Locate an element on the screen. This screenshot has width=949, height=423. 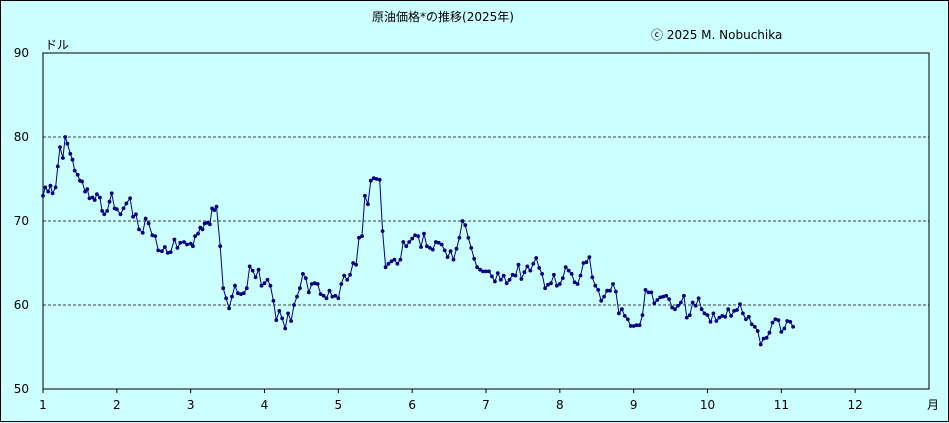
x-tick-label: 4 is located at coordinates (265, 405).